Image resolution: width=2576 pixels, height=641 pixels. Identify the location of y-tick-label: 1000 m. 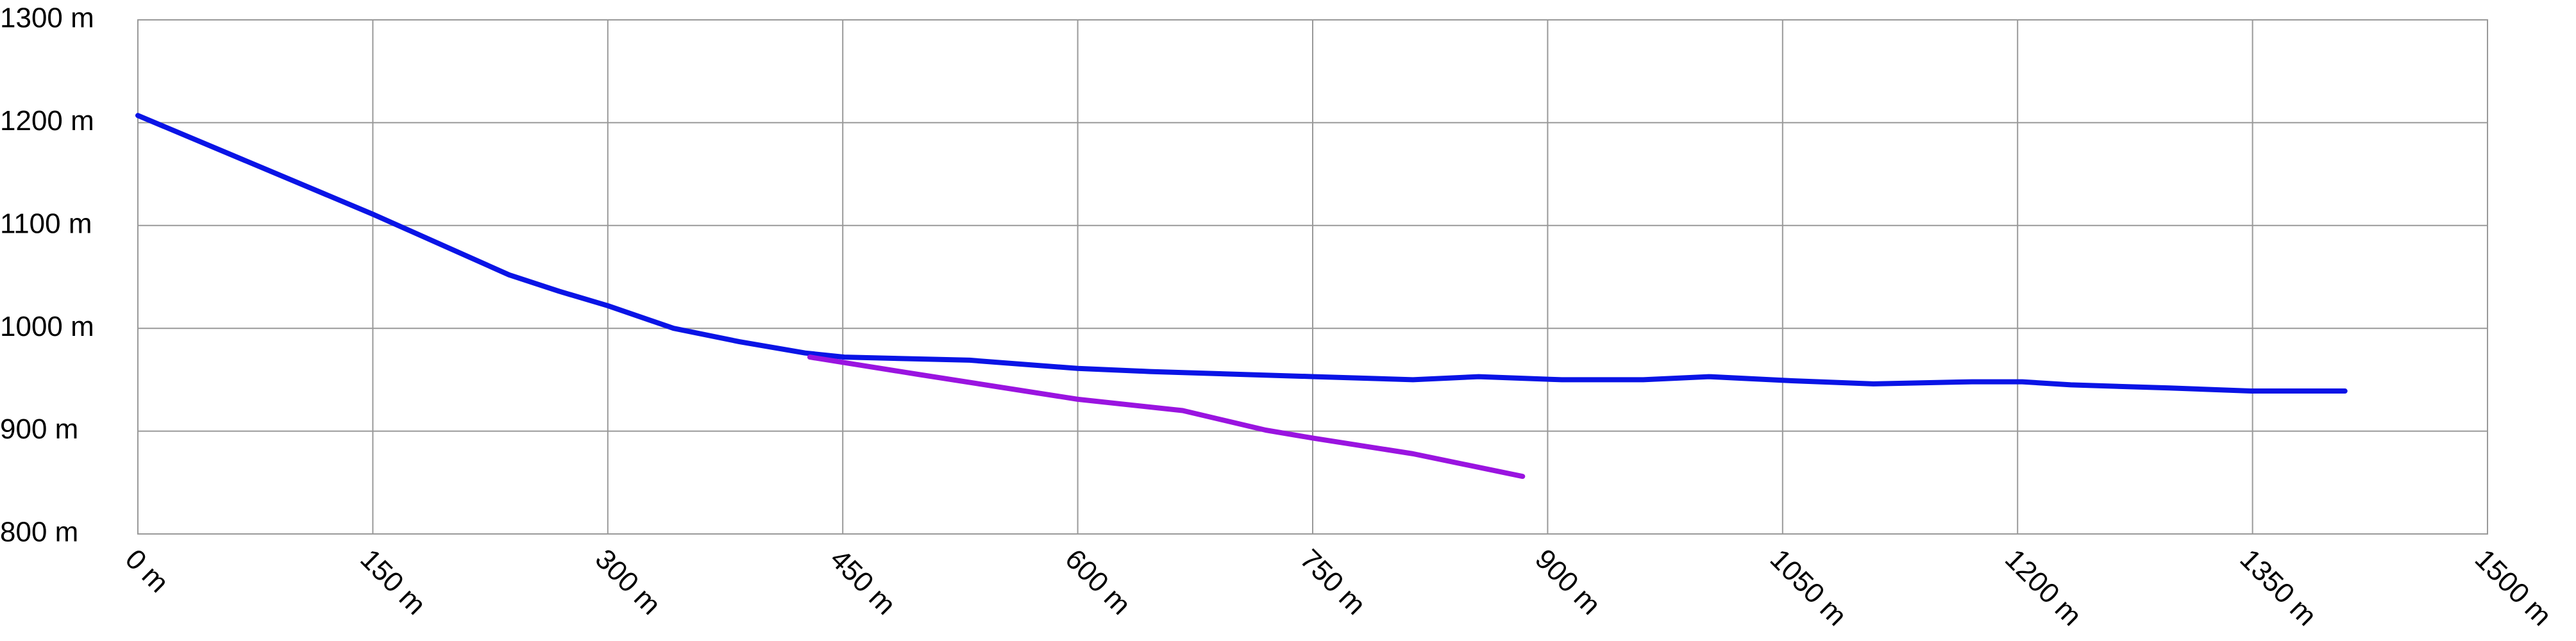
(47, 326).